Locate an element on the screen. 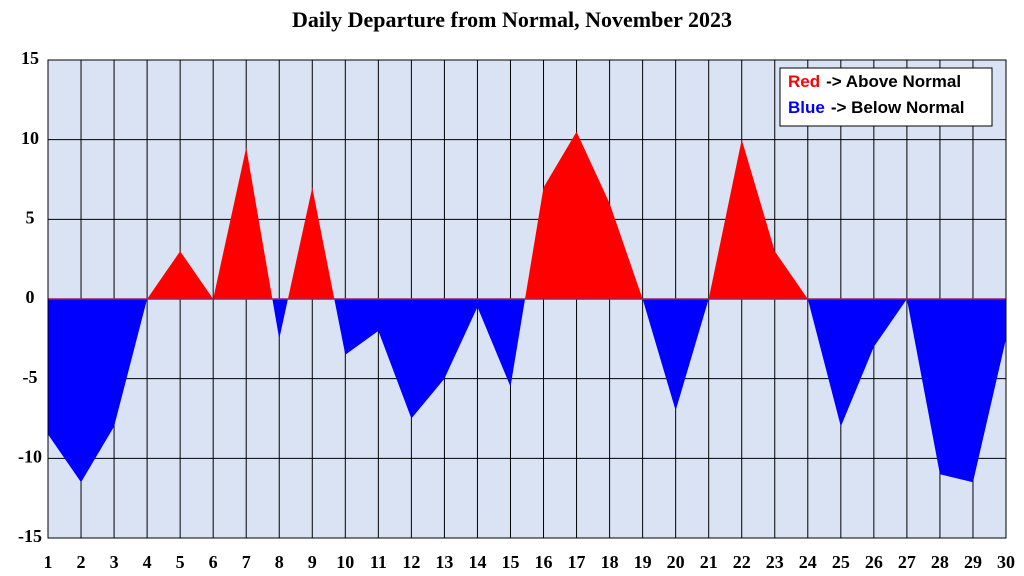 The width and height of the screenshot is (1024, 576). legend-box is located at coordinates (886, 97).